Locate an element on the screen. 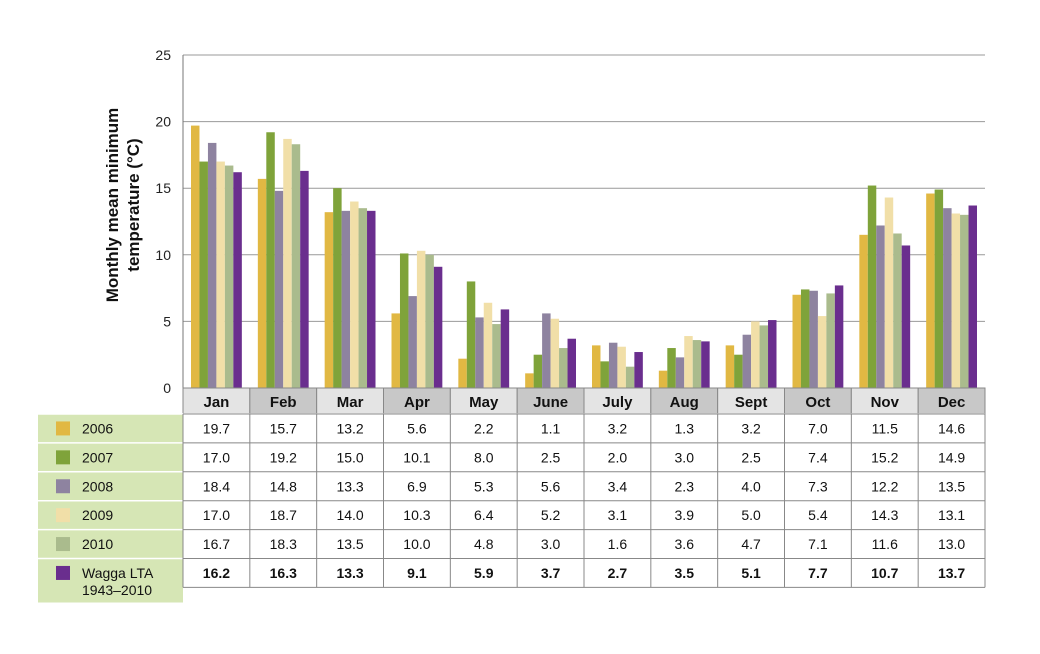 This screenshot has height=654, width=1040. table-cell-value: 2.5 is located at coordinates (551, 457).